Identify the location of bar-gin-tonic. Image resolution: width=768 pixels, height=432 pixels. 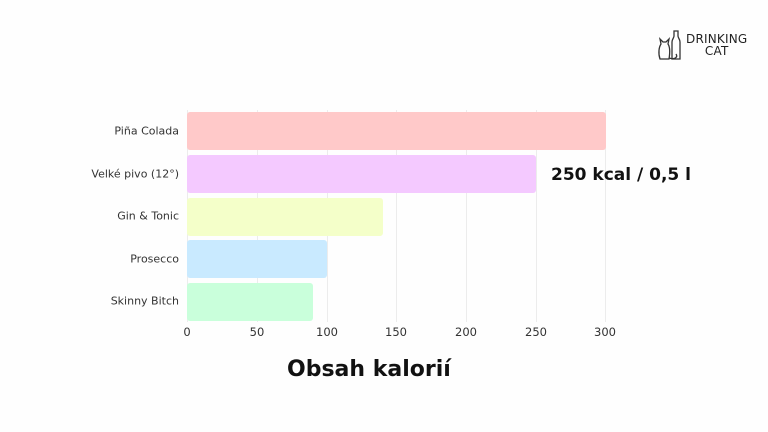
(285, 217).